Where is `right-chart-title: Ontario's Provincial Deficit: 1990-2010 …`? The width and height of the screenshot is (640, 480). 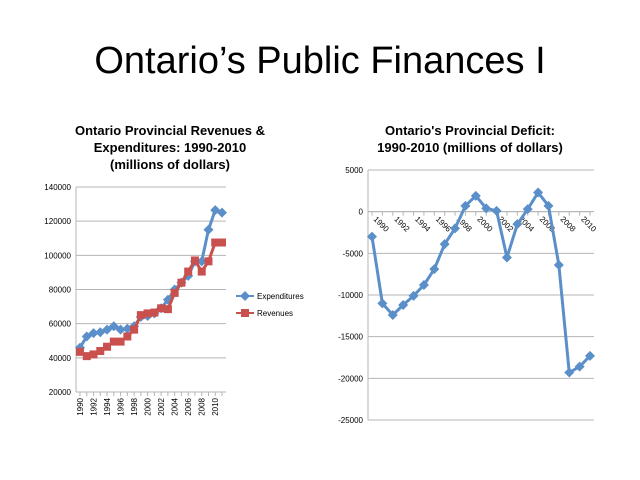 right-chart-title: Ontario's Provincial Deficit: 1990-2010 … is located at coordinates (470, 139).